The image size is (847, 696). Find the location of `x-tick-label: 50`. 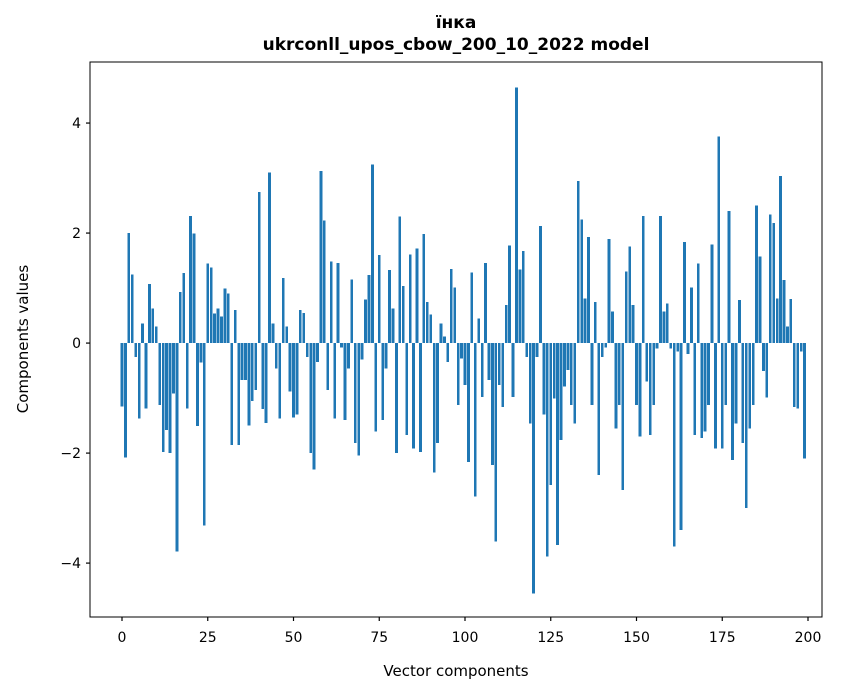

x-tick-label: 50 is located at coordinates (294, 638).